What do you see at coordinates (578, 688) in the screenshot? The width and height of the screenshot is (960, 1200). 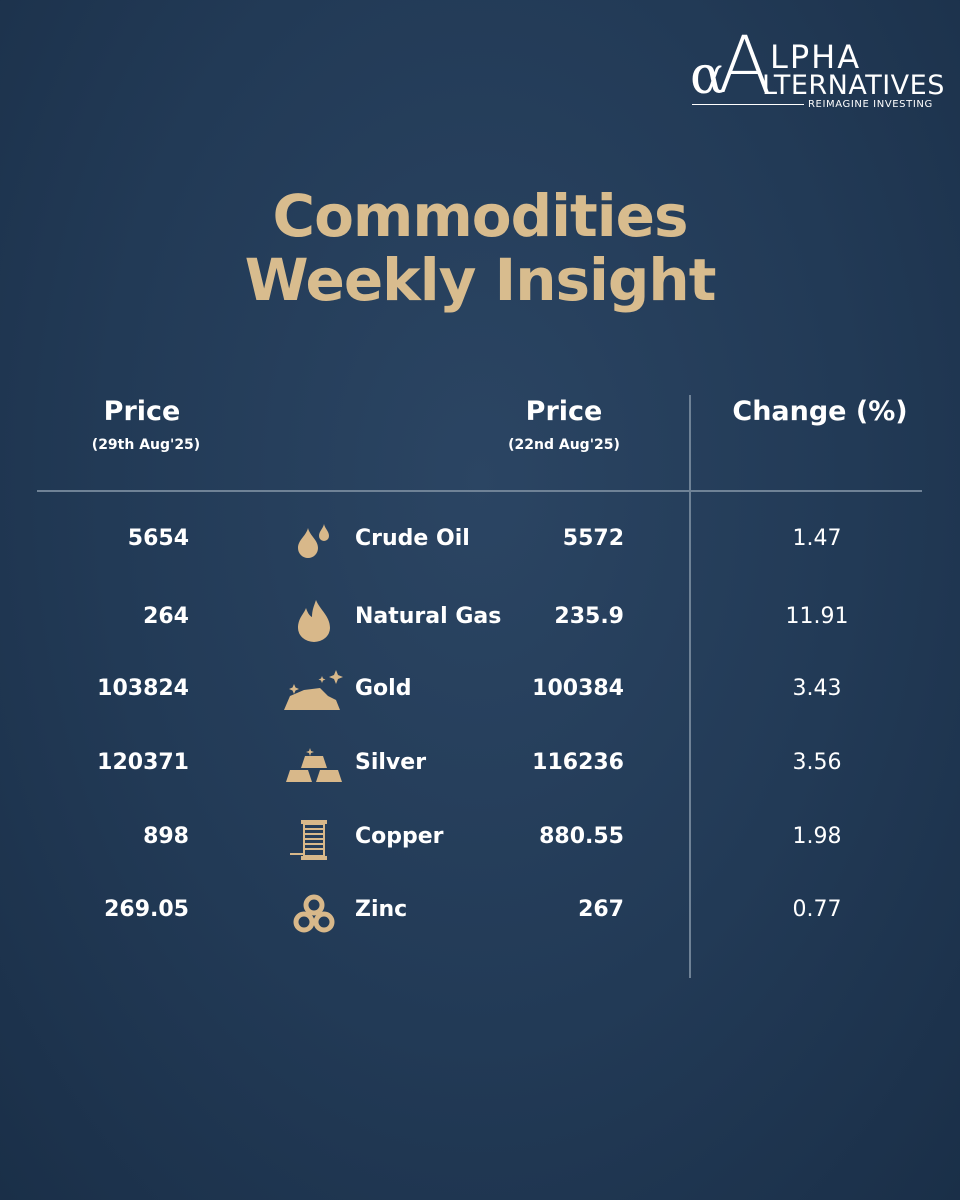 I see `cell-price-previous: 100384` at bounding box center [578, 688].